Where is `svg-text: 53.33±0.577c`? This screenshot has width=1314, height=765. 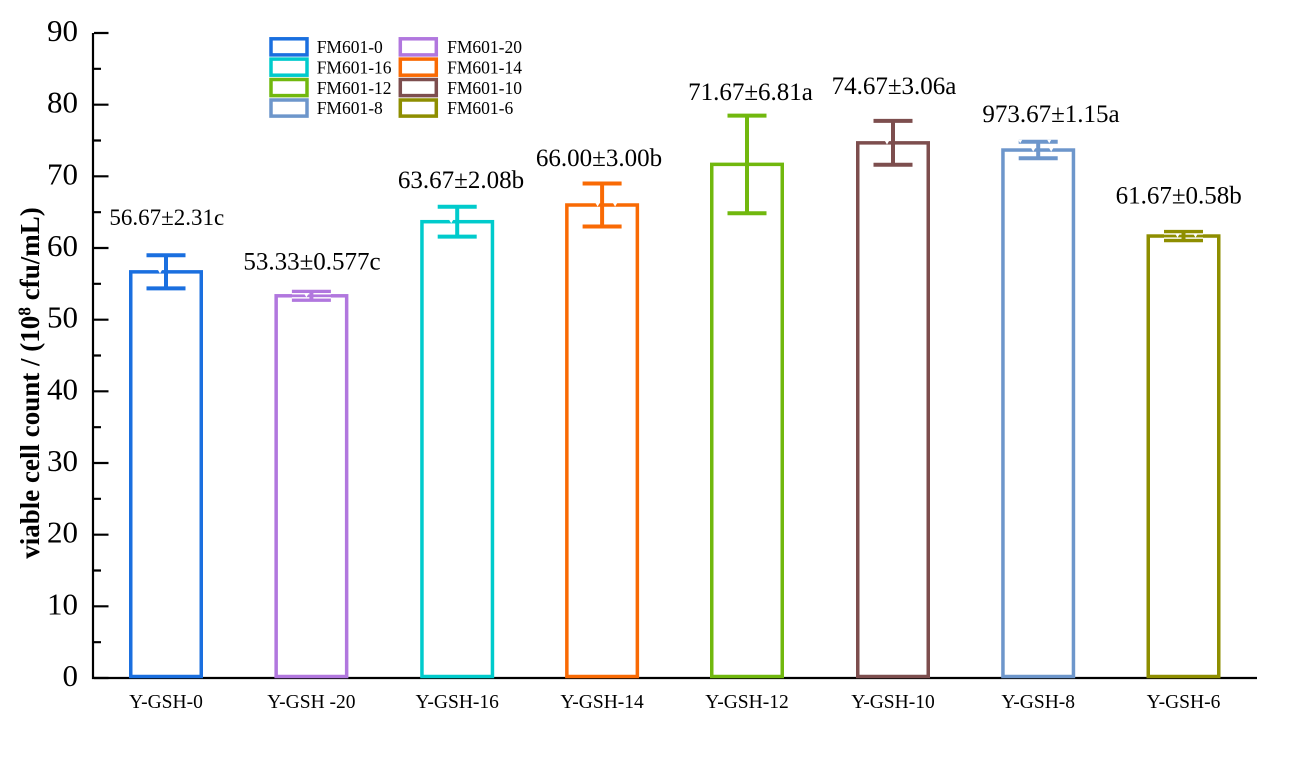
svg-text: 53.33±0.577c is located at coordinates (311, 262).